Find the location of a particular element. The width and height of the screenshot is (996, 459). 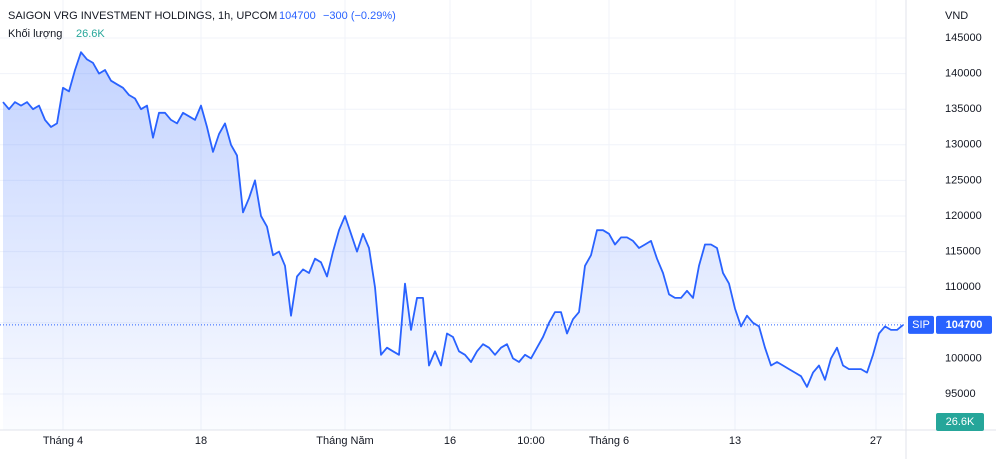

x-tick-label: Tháng Năm is located at coordinates (344, 441).